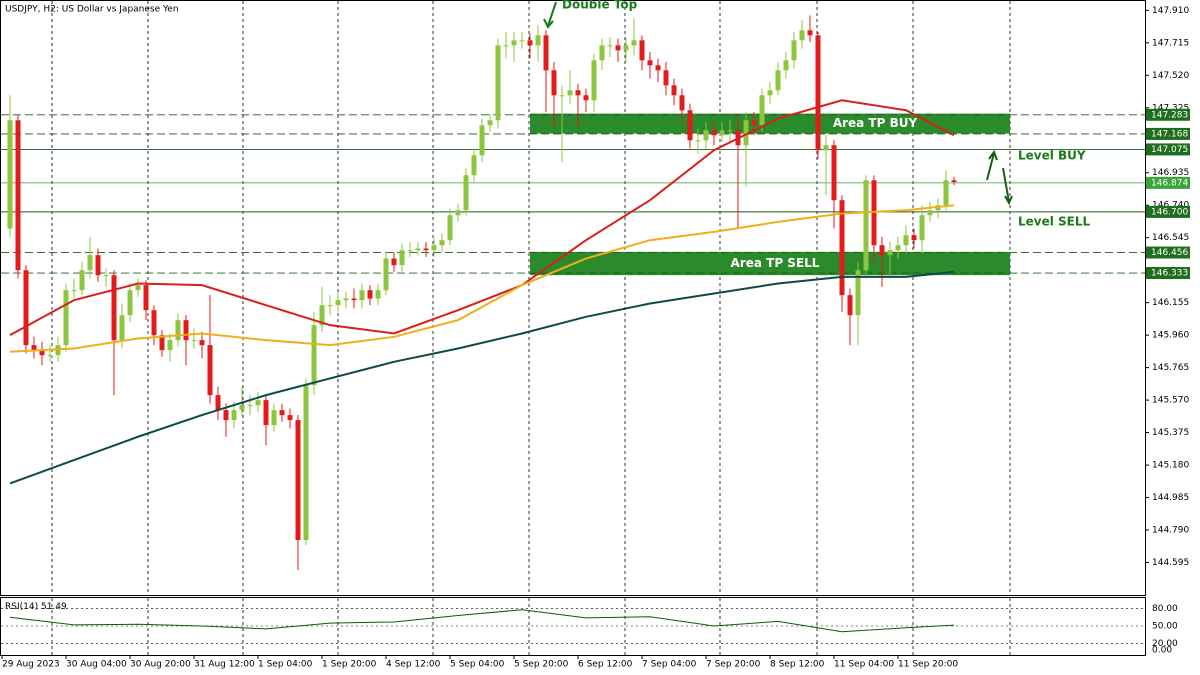 This screenshot has width=1200, height=675. I want to click on rsi-value: 51.49, so click(54, 607).